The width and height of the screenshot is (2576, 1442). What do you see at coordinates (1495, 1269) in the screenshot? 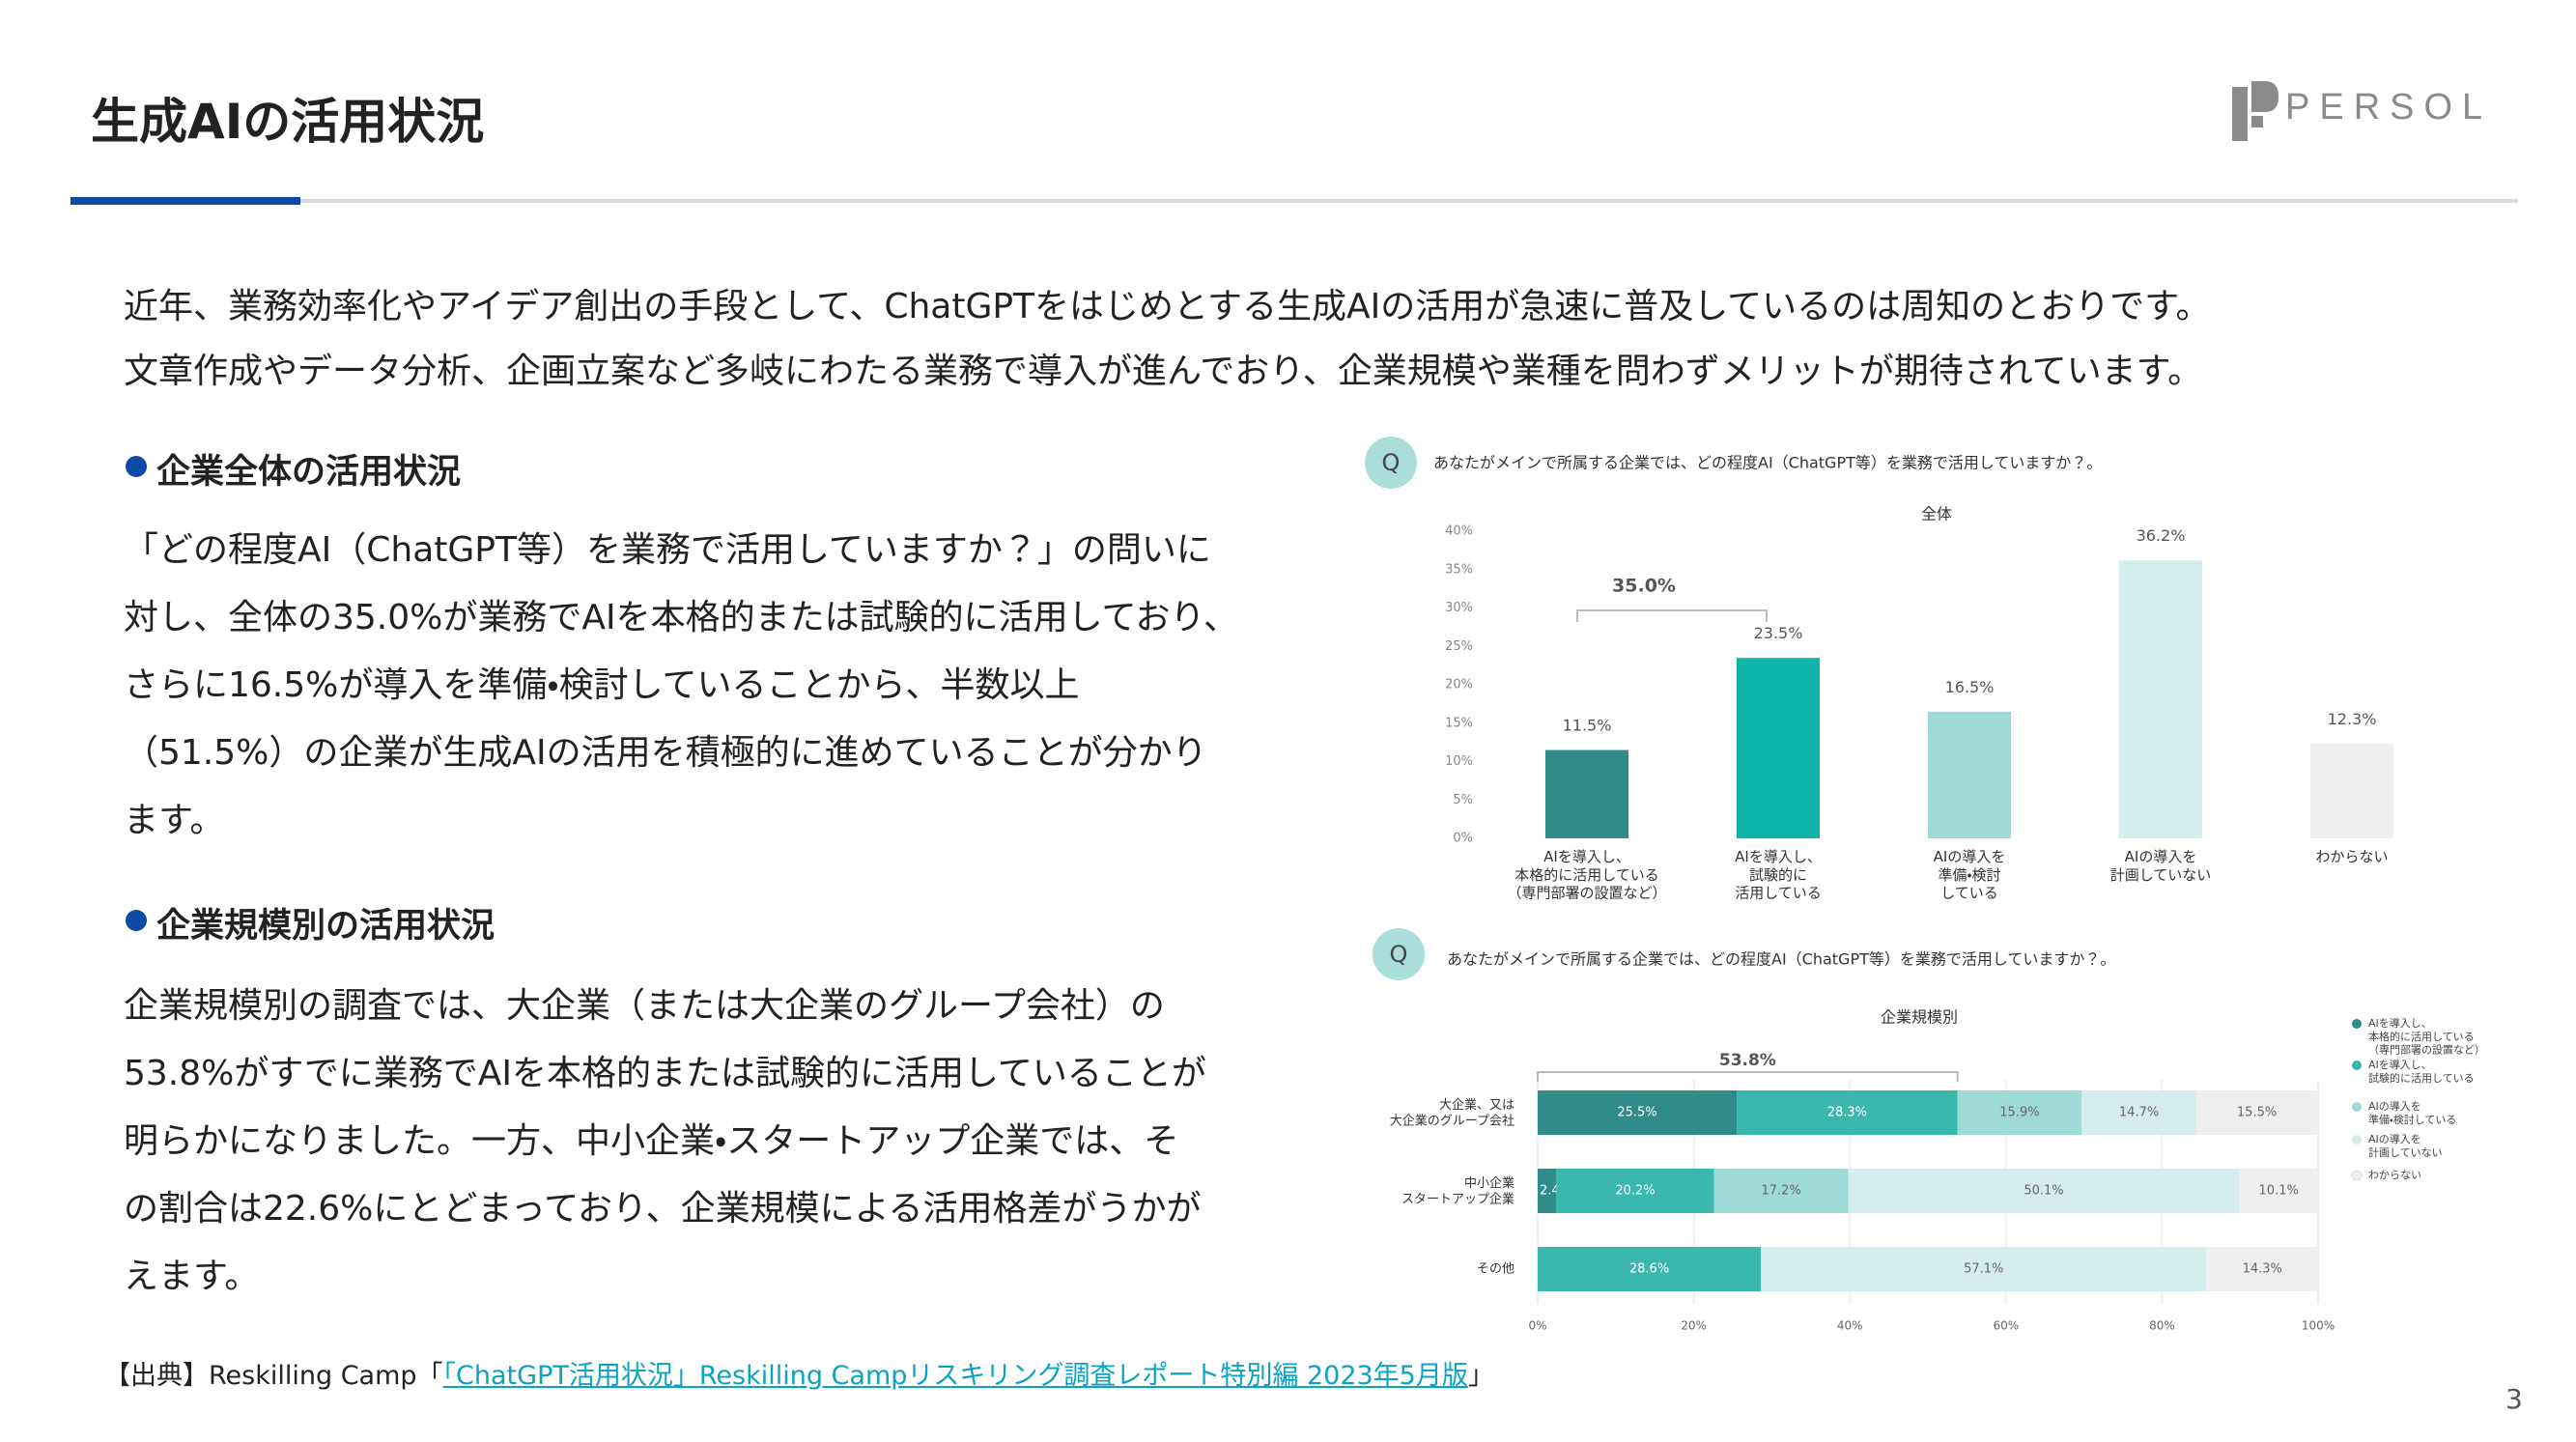
I see `y-tick-label: その他` at bounding box center [1495, 1269].